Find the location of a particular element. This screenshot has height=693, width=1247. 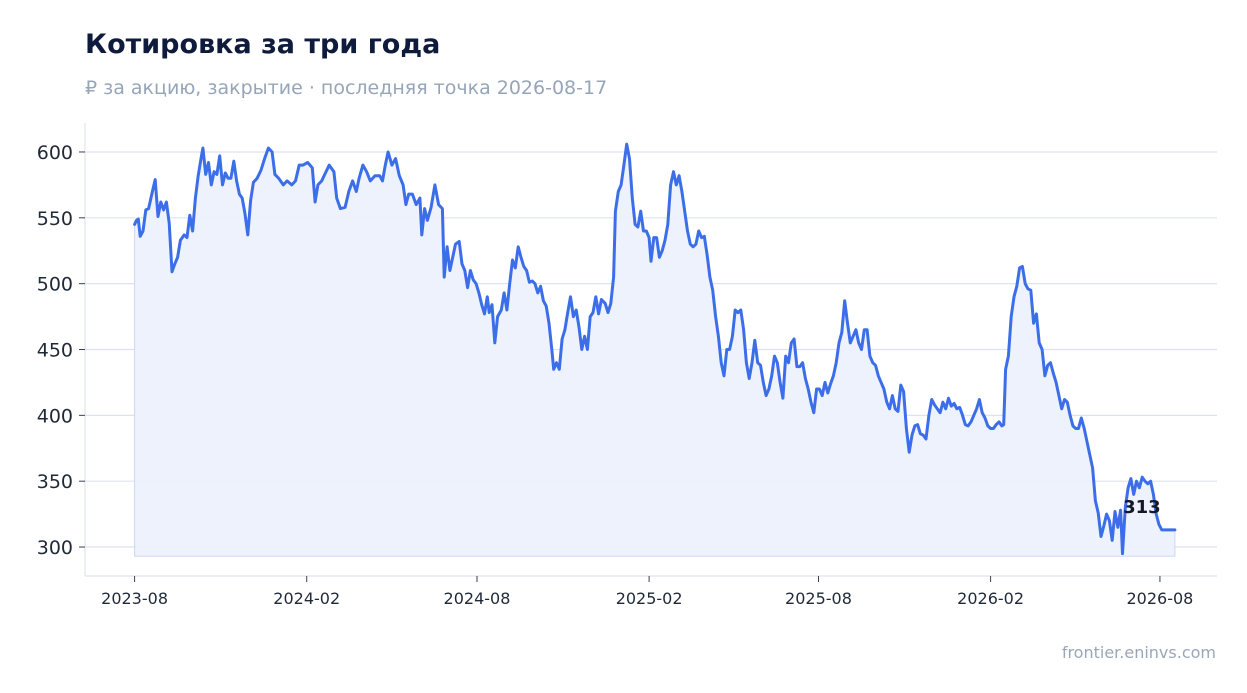

x-tick-label: 2025-02 is located at coordinates (649, 598).